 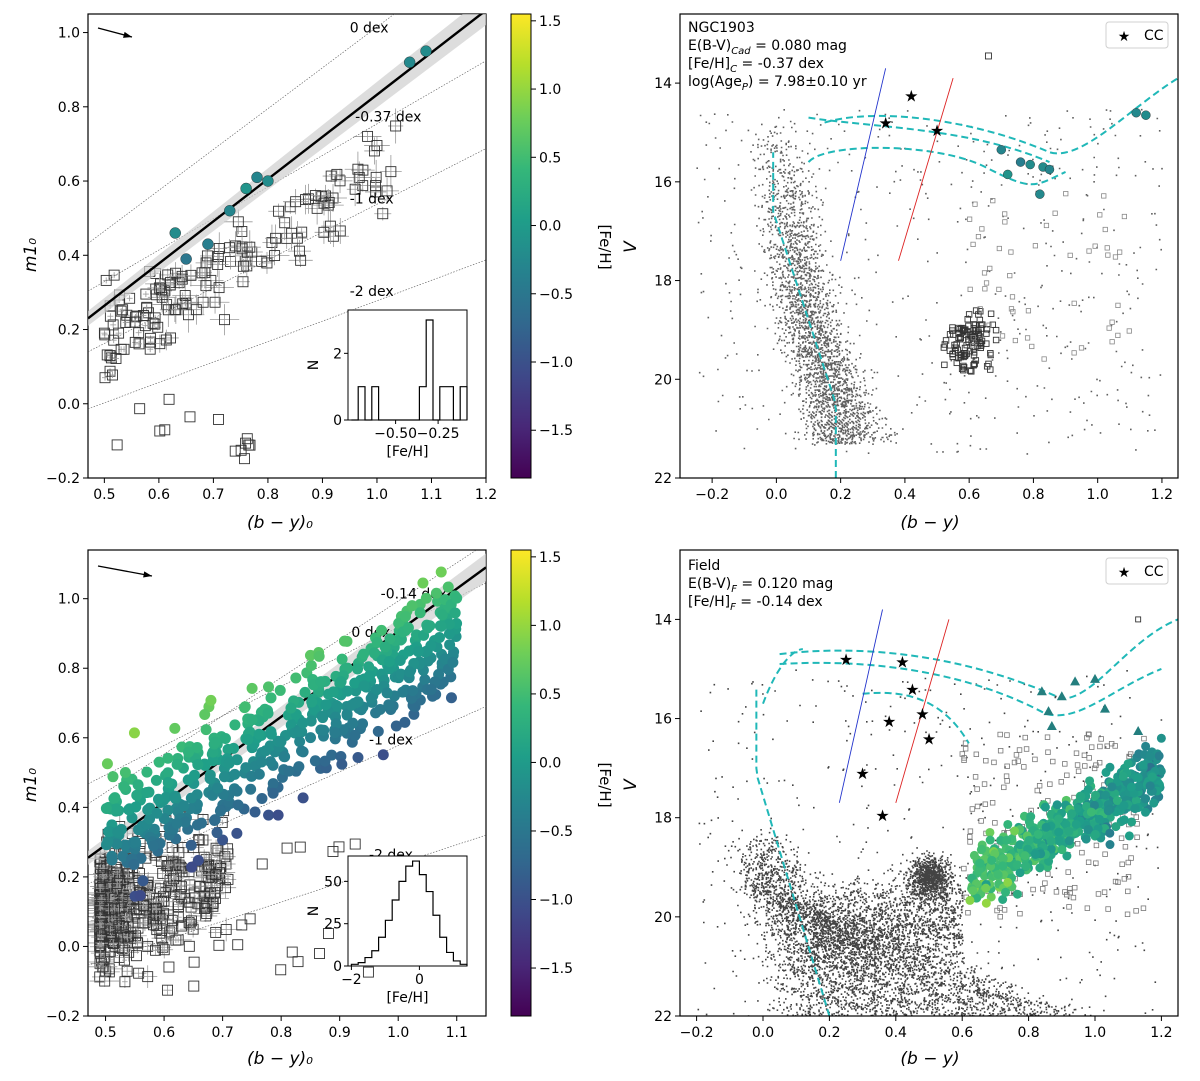 What do you see at coordinates (1137, 571) in the screenshot?
I see `p4-legend: ★ CC` at bounding box center [1137, 571].